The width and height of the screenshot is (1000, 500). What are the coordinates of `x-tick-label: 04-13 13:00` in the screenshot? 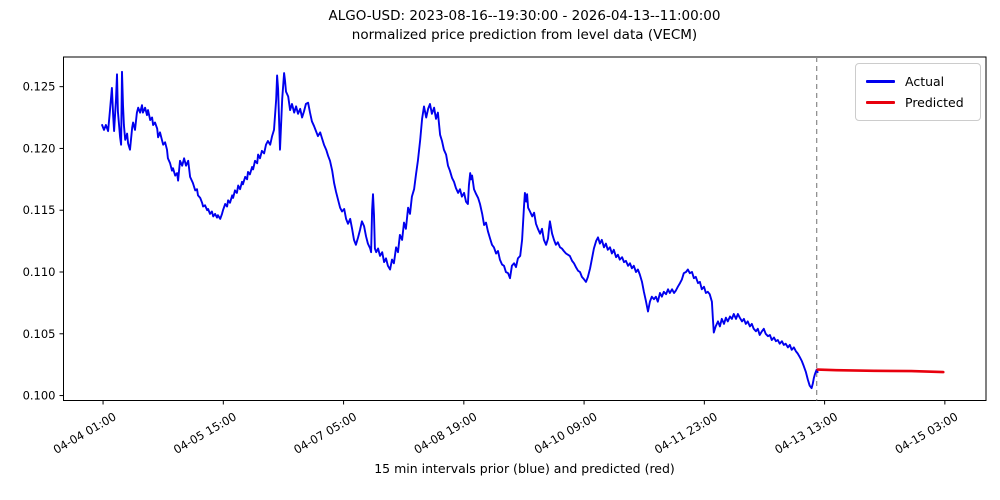 It's located at (806, 432).